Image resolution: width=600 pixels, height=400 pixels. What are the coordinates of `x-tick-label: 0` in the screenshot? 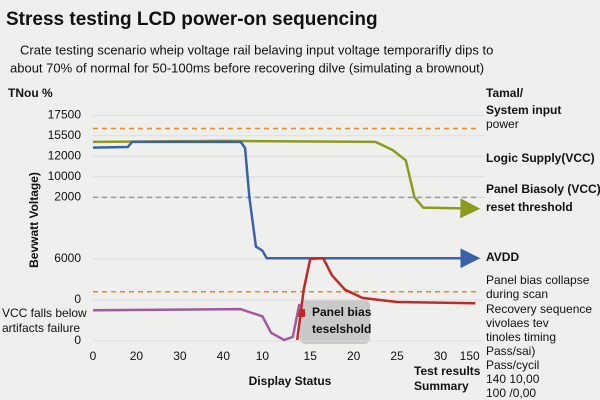 It's located at (93, 356).